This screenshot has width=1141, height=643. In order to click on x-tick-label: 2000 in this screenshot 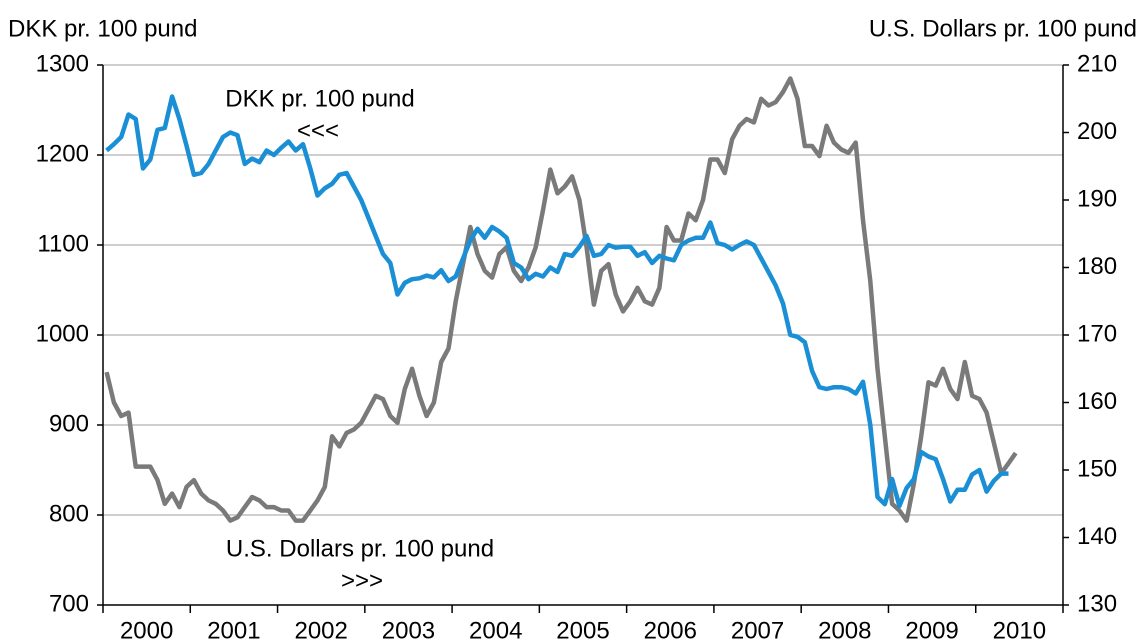, I will do `click(146, 630)`.